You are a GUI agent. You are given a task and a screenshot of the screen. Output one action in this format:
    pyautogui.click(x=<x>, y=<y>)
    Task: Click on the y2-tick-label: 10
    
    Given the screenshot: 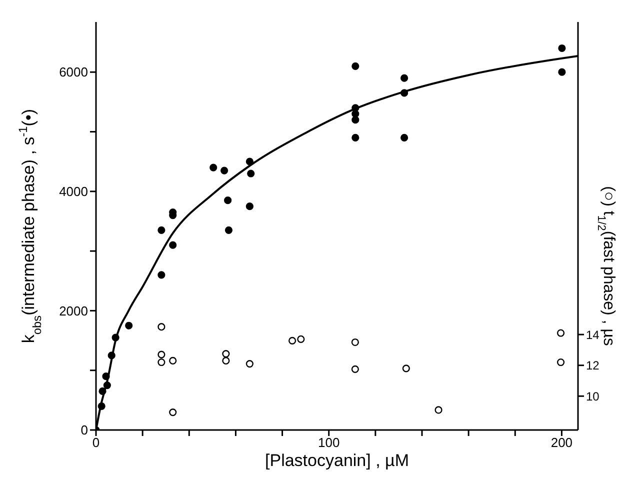 What is the action you would take?
    pyautogui.click(x=593, y=396)
    